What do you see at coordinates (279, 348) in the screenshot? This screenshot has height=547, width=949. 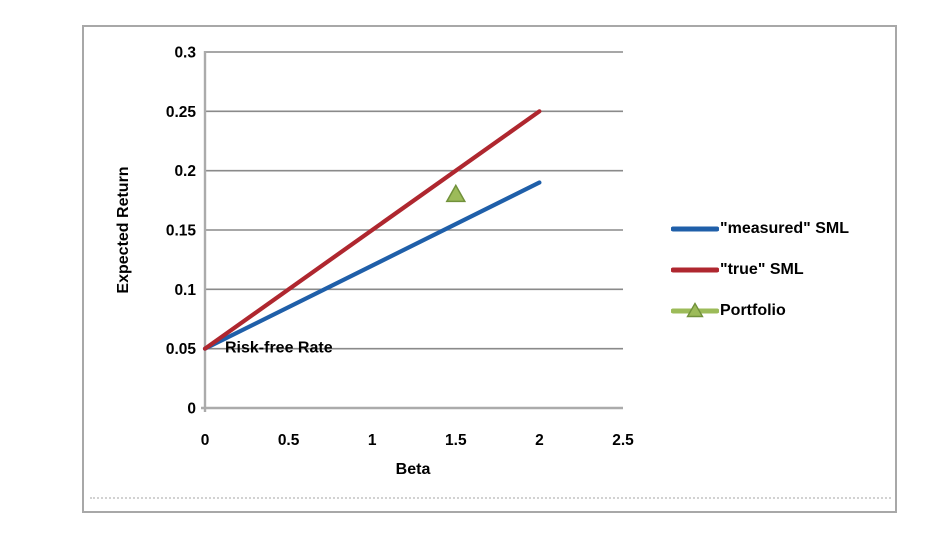 I see `risk-free-rate-annotation: Risk-free Rate` at bounding box center [279, 348].